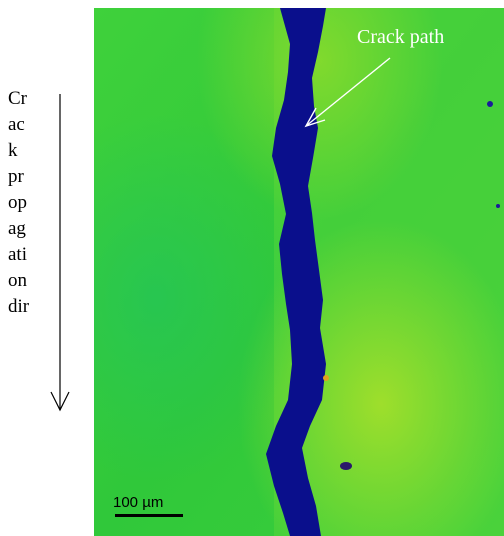  I want to click on caption-fragment: Cr, so click(17, 98).